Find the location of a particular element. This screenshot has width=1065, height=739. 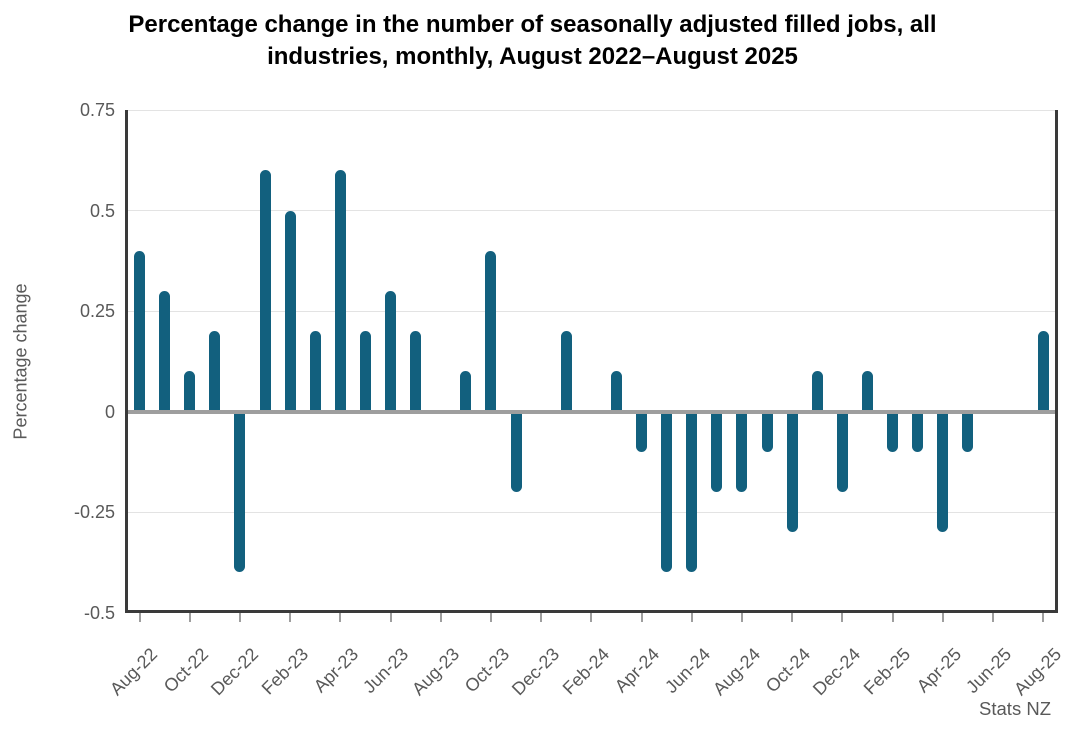

x-tick-label: Aug-22 is located at coordinates (134, 672).